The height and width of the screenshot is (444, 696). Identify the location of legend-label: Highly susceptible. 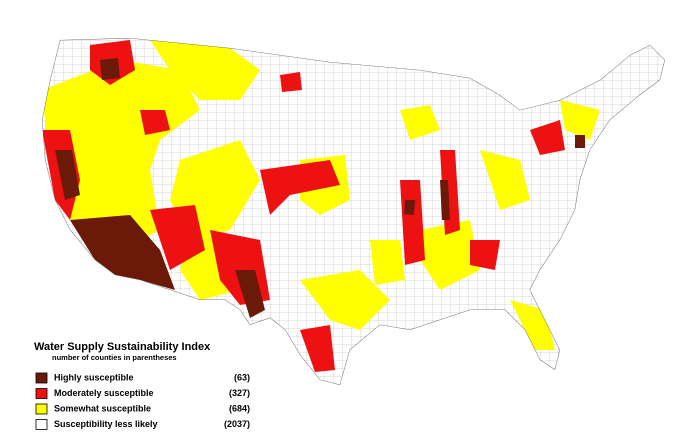
(94, 377).